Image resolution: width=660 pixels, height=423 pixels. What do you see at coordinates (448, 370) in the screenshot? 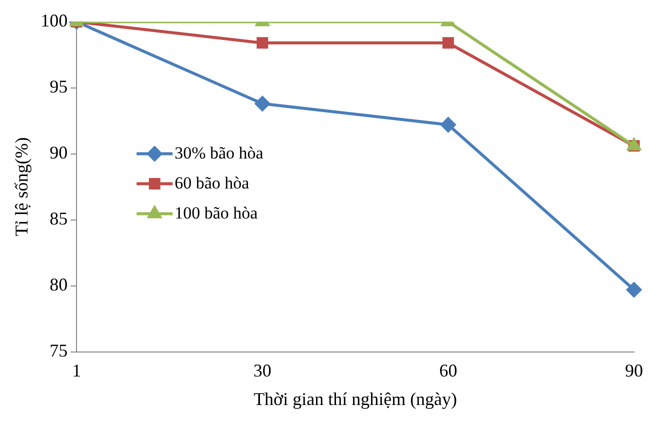
I see `x-tick-label: 60` at bounding box center [448, 370].